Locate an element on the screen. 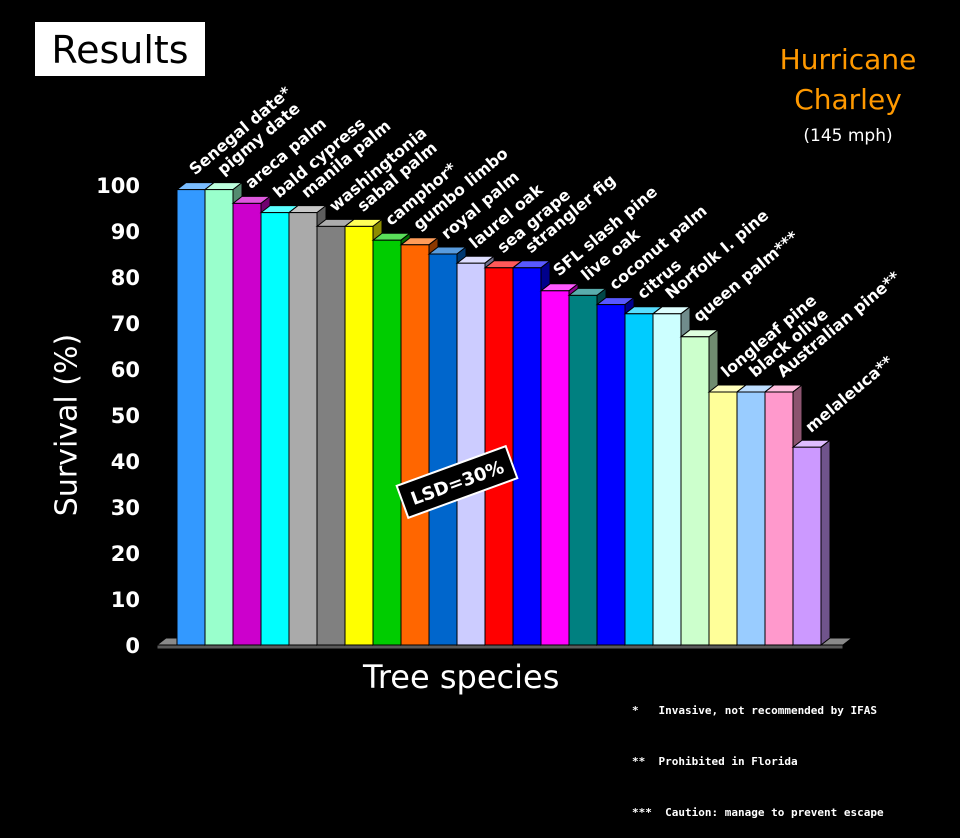  lsd-badge-box is located at coordinates (457, 482).